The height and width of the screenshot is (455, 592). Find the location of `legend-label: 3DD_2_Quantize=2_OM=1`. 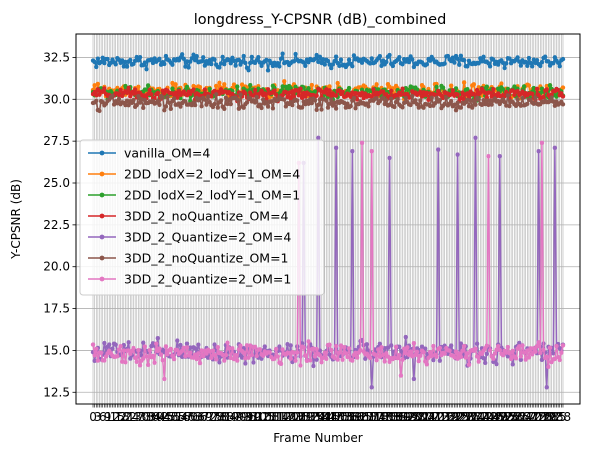

legend-label: 3DD_2_Quantize=2_OM=1 is located at coordinates (207, 279).